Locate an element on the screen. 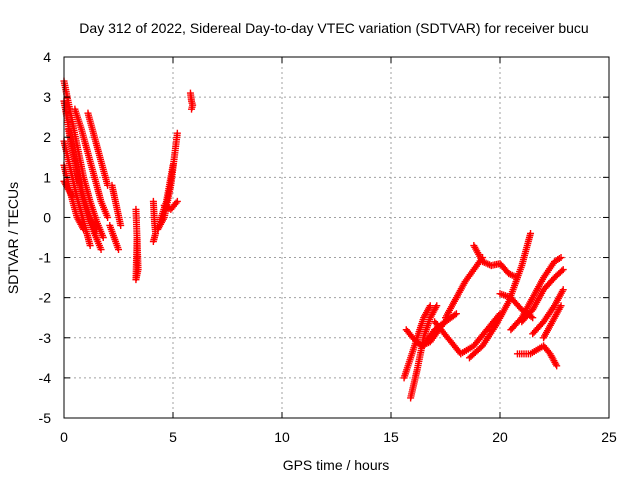 Image resolution: width=640 pixels, height=480 pixels. y-axis-label: SDTVAR / TECUs is located at coordinates (13, 238).